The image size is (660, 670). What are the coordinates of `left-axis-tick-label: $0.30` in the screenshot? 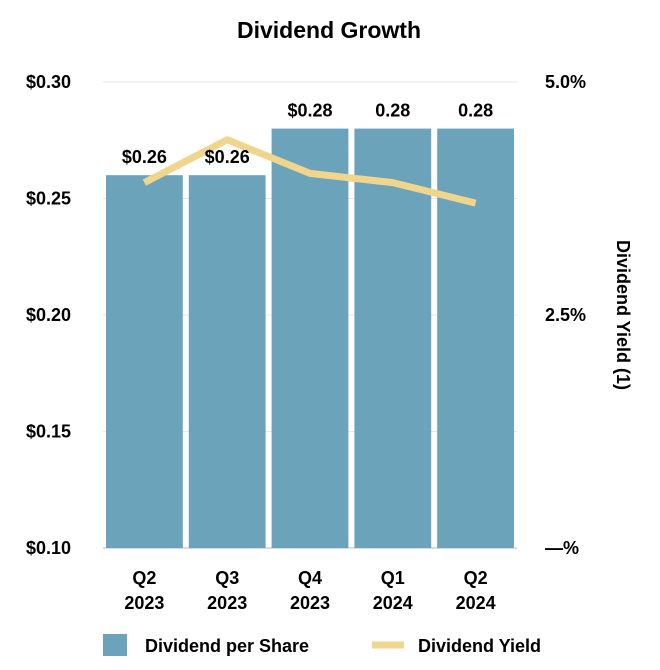 It's located at (48, 82).